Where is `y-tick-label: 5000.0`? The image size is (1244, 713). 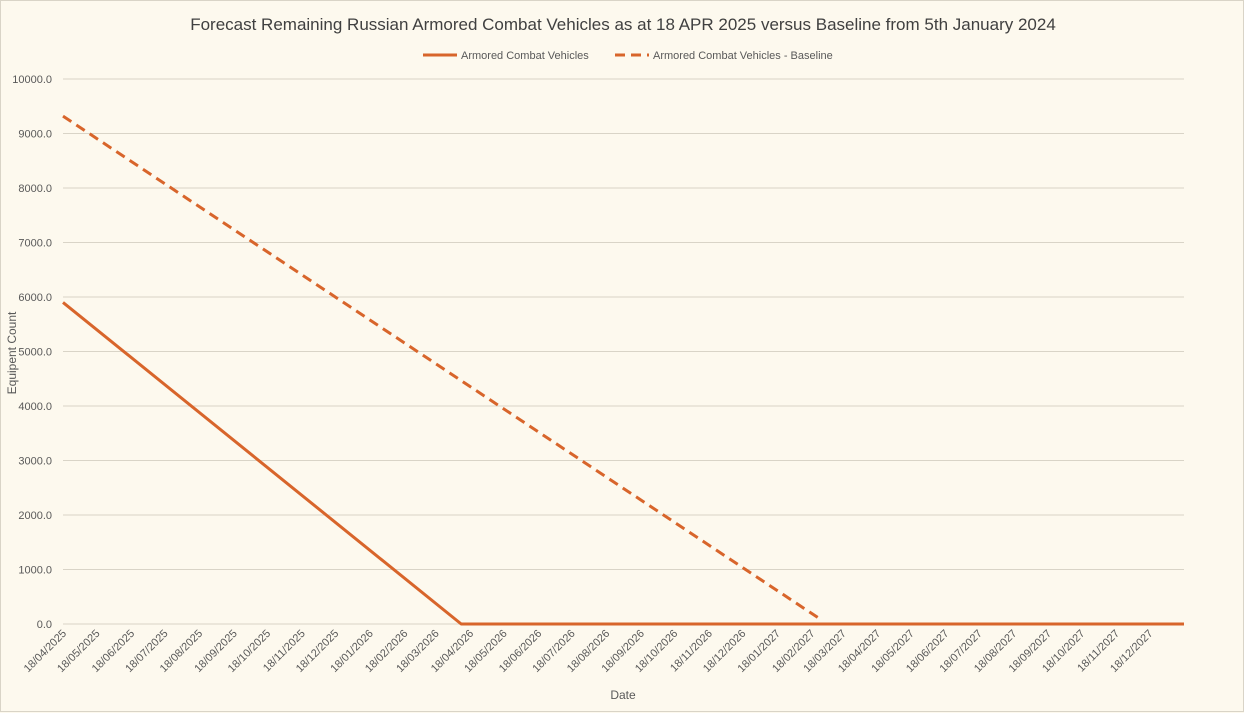
y-tick-label: 5000.0 is located at coordinates (35, 353).